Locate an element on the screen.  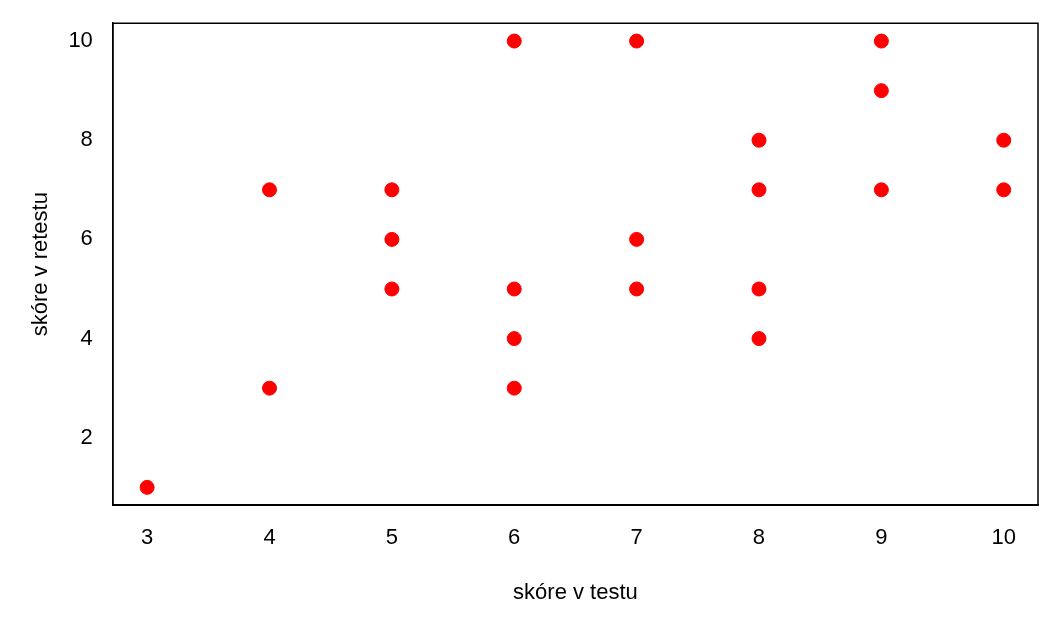
x-tick-label: 10 is located at coordinates (1003, 537).